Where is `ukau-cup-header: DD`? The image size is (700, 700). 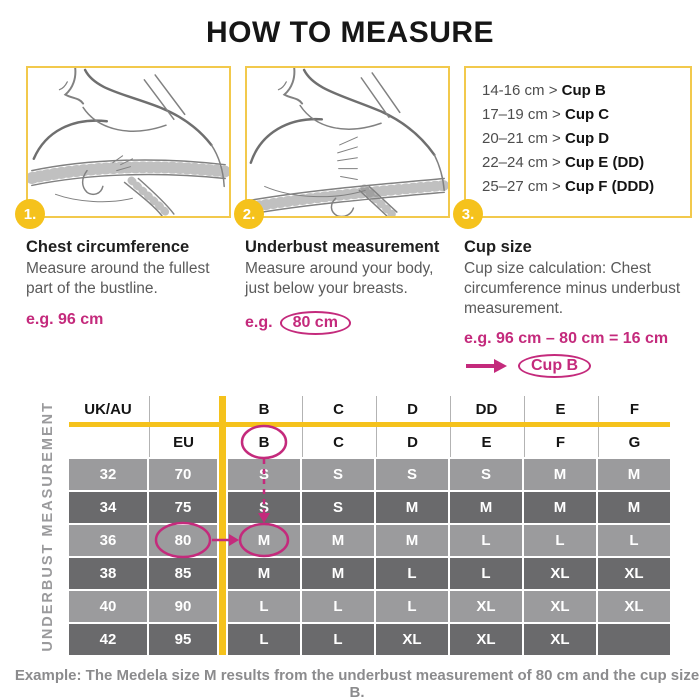 ukau-cup-header: DD is located at coordinates (486, 409).